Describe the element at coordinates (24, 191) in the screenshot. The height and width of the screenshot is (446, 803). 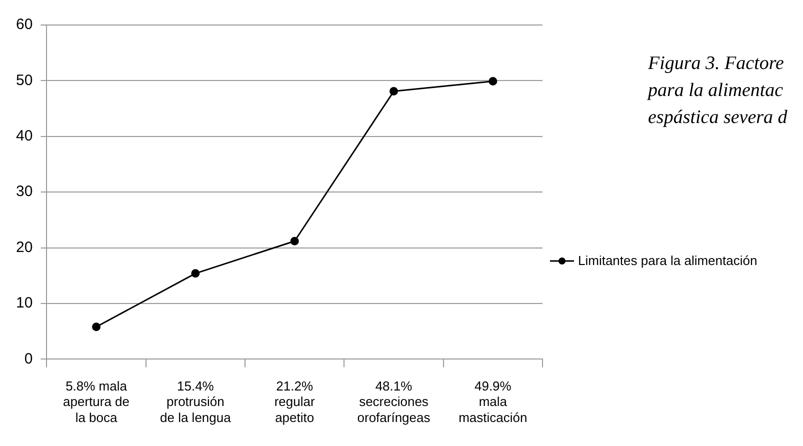
I see `y-tick-label: 30` at that location.